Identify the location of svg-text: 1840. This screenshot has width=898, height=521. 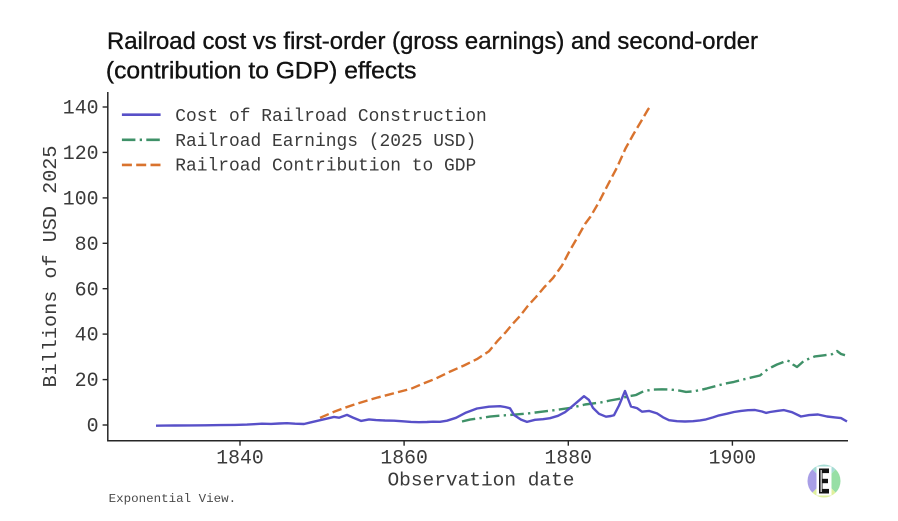
(240, 458).